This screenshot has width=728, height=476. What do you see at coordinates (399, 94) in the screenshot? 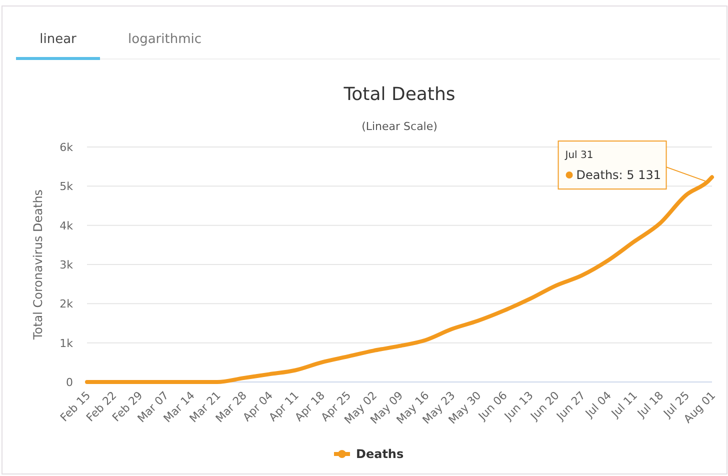
I see `chart-title: Total Deaths` at bounding box center [399, 94].